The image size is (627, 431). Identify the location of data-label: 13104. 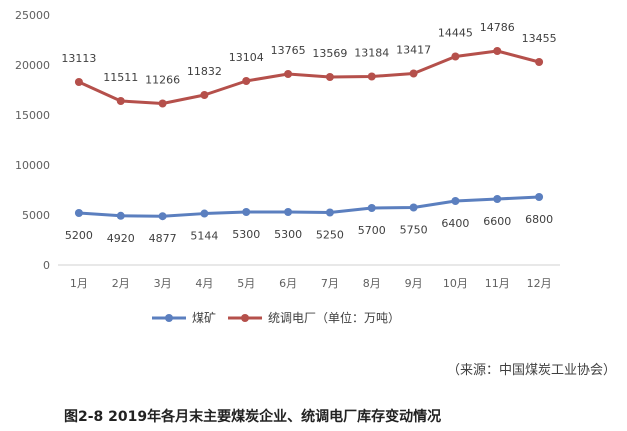
(246, 57).